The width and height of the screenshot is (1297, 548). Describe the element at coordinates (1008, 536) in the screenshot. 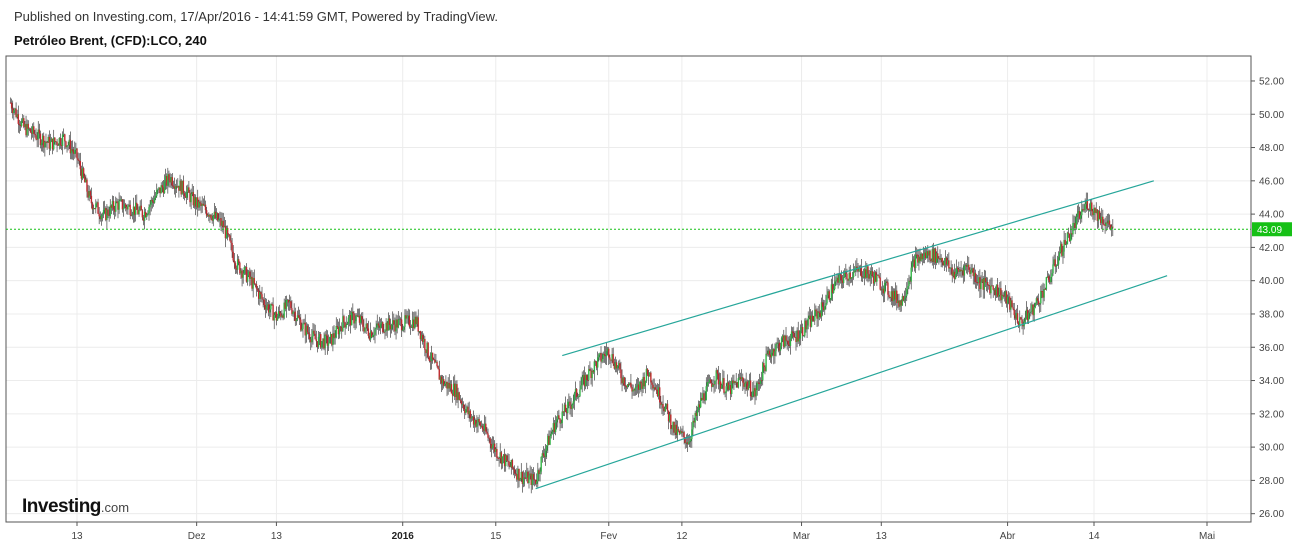

I see `x-tick-label: Abr` at that location.